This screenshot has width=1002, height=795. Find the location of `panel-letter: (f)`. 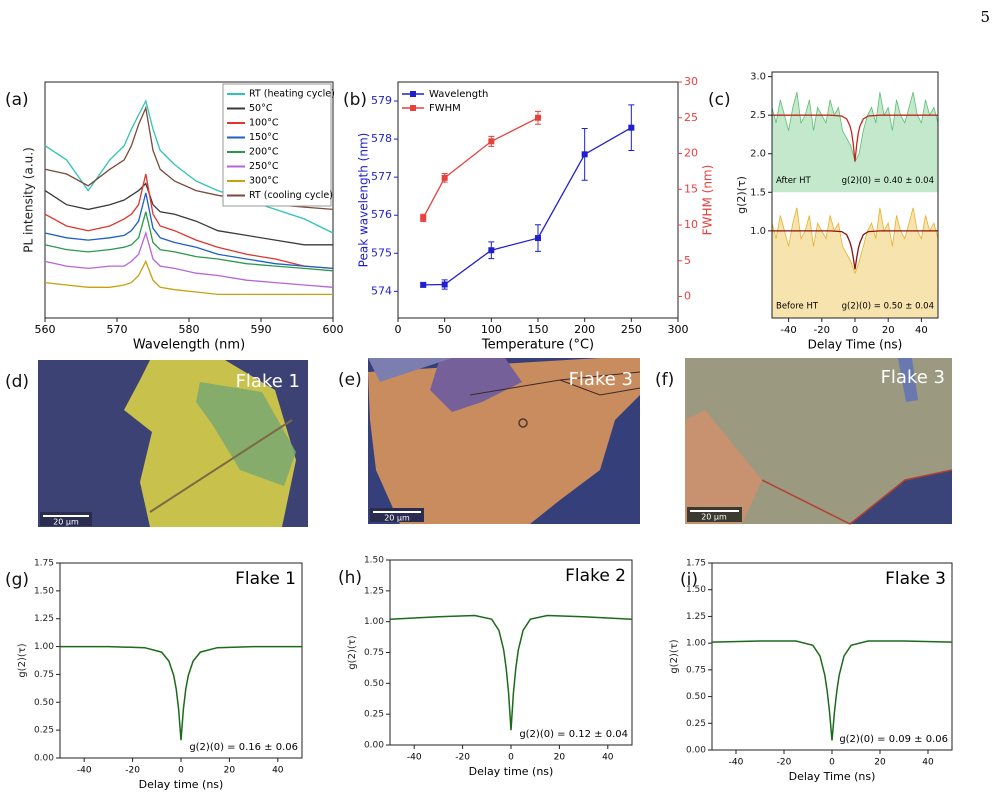

panel-letter: (f) is located at coordinates (664, 380).